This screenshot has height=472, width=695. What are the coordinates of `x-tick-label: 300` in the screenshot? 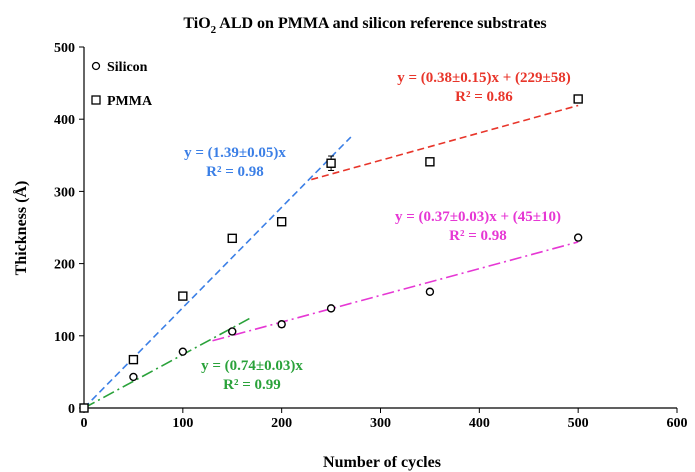 It's located at (380, 423).